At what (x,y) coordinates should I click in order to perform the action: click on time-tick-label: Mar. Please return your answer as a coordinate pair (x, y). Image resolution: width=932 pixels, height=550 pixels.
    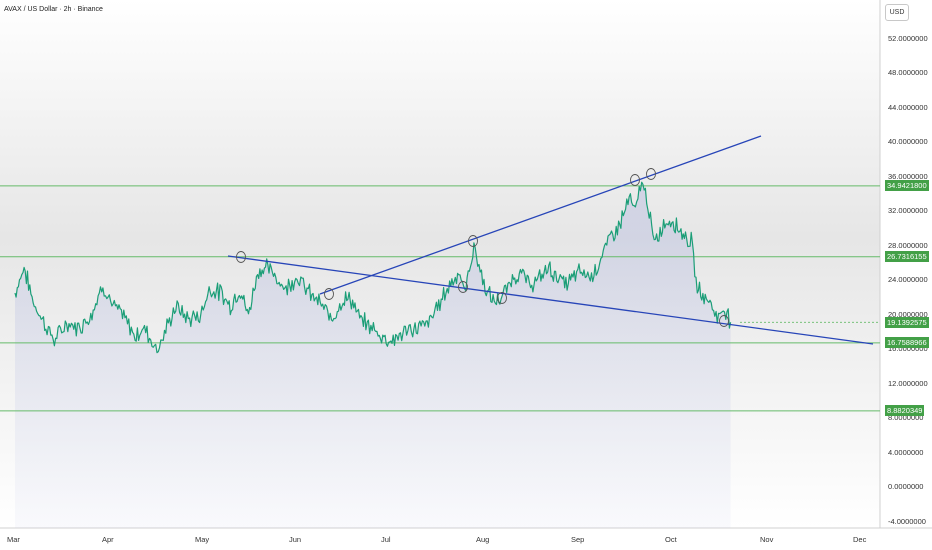
    Looking at the image, I should click on (13, 539).